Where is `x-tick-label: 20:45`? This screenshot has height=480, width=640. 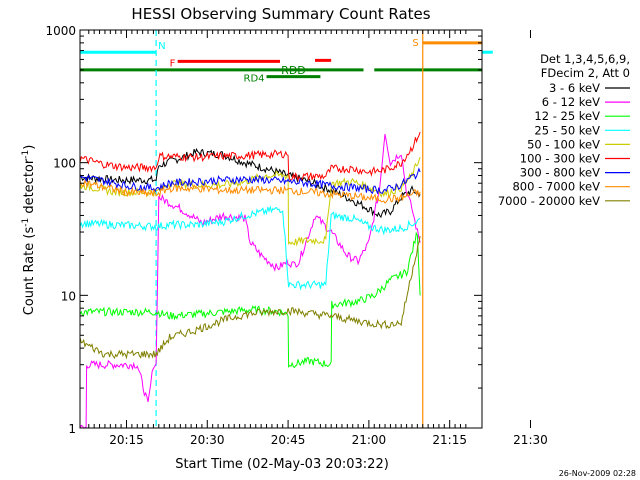 x-tick-label: 20:45 is located at coordinates (288, 440).